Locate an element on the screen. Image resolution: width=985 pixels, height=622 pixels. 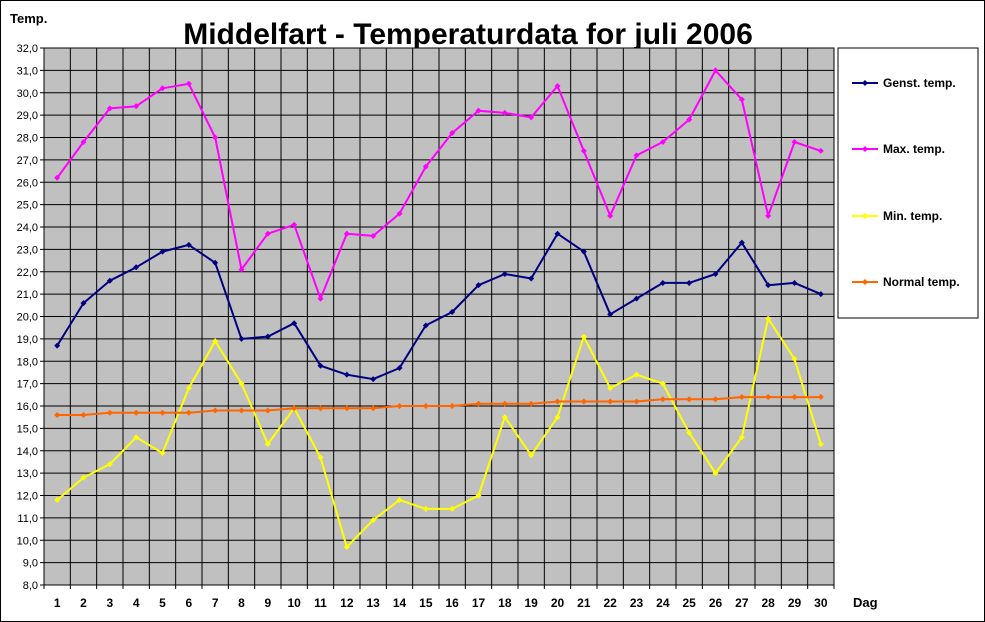
legend-swatch-marker is located at coordinates (865, 149).